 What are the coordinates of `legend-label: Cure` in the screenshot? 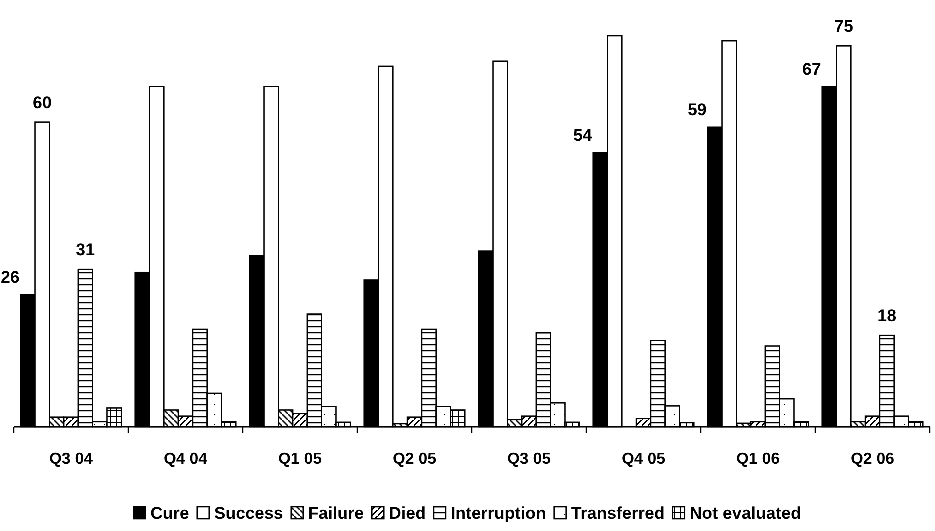 It's located at (170, 513).